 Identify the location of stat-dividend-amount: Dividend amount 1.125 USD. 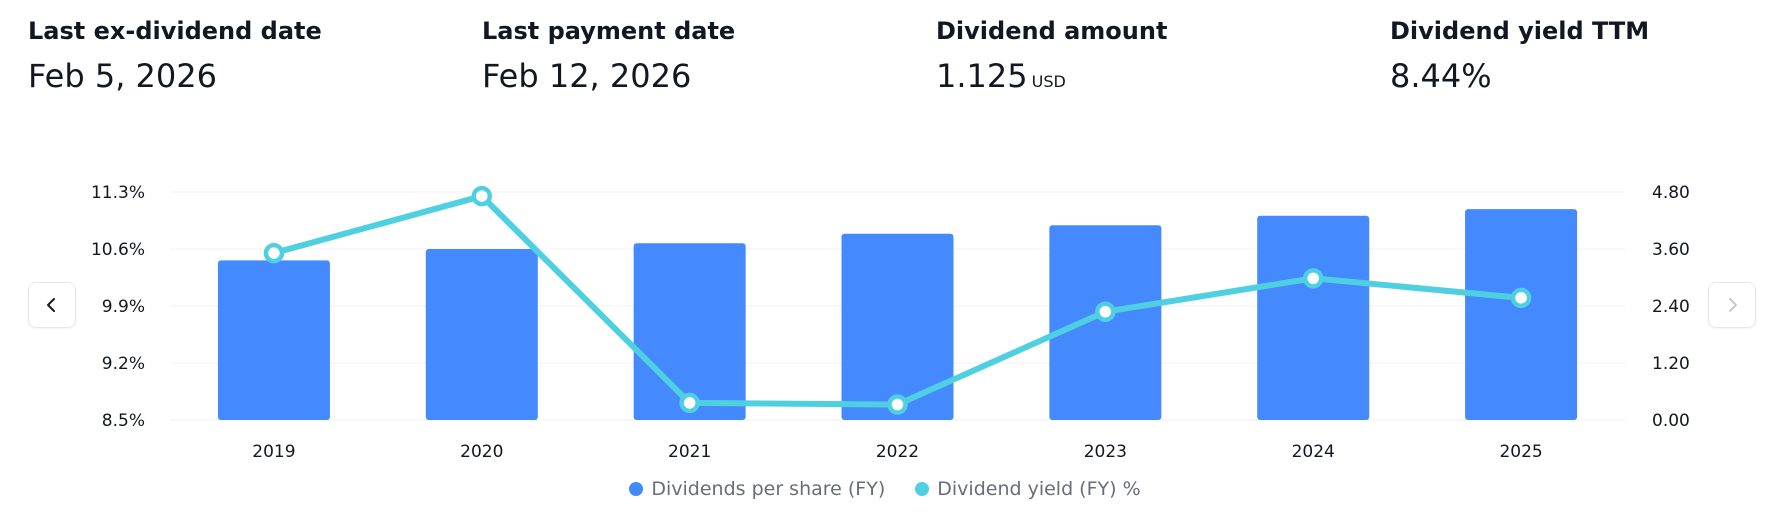
(1051, 59).